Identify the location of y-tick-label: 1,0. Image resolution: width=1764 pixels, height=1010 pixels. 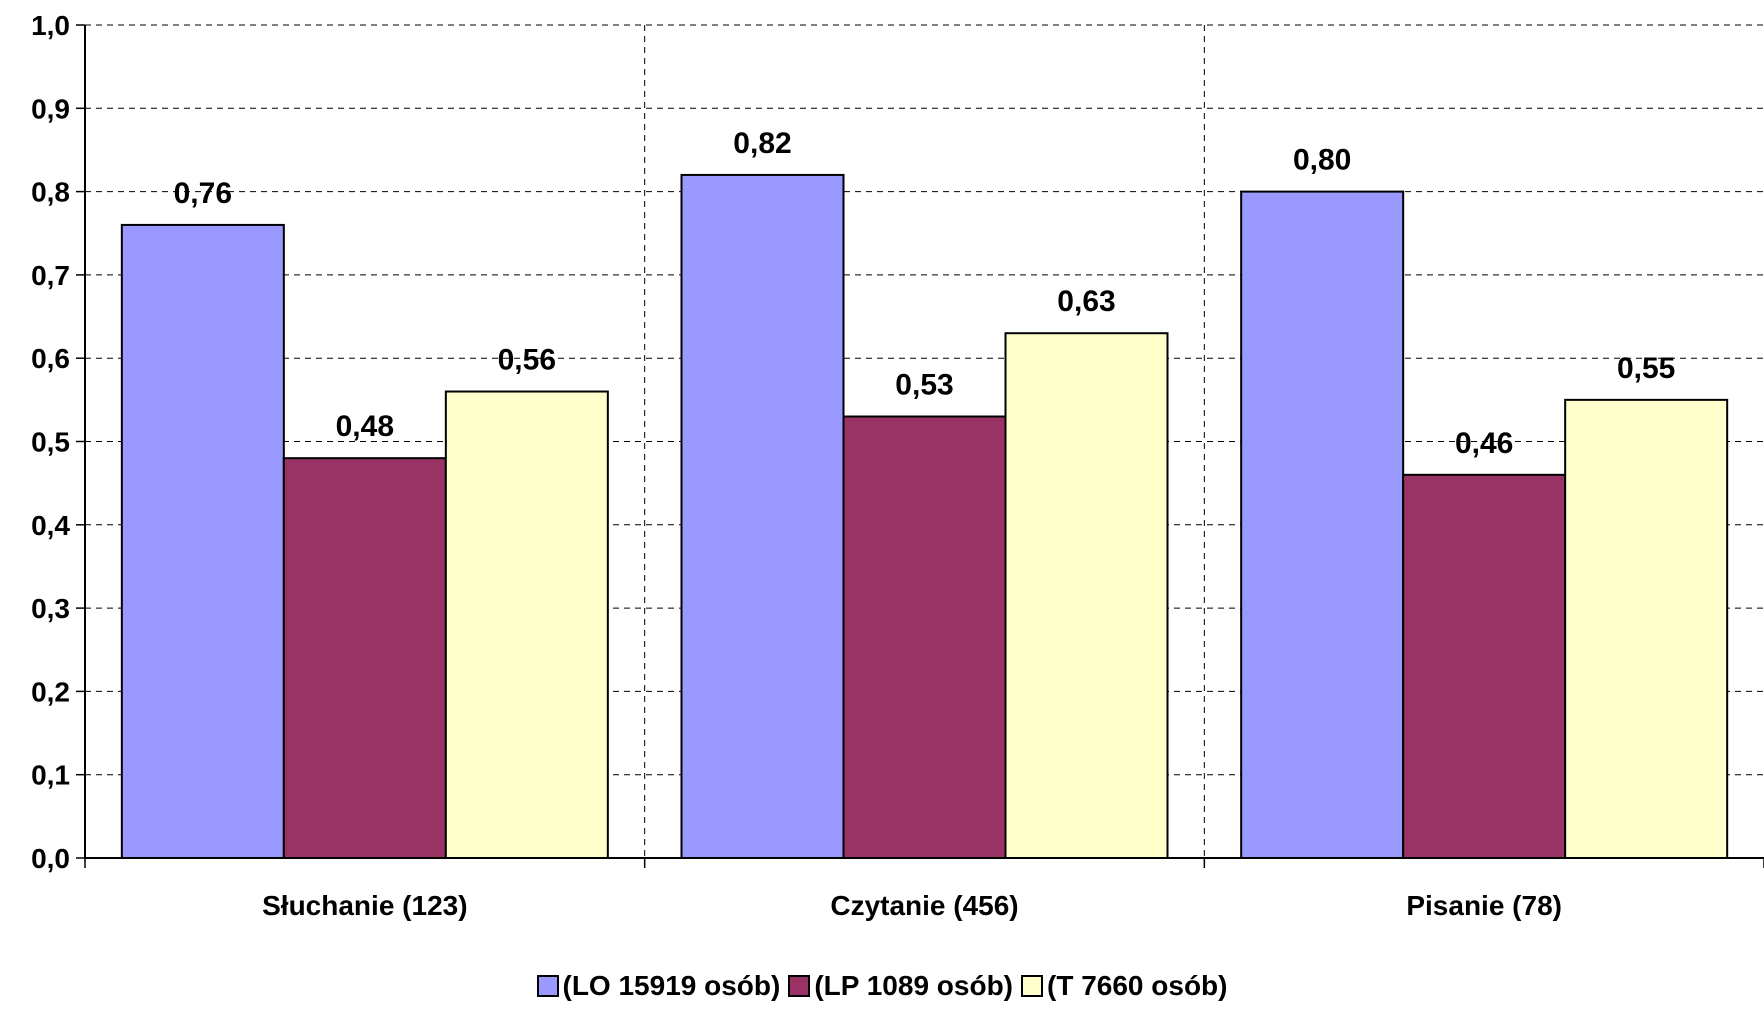
(50, 25).